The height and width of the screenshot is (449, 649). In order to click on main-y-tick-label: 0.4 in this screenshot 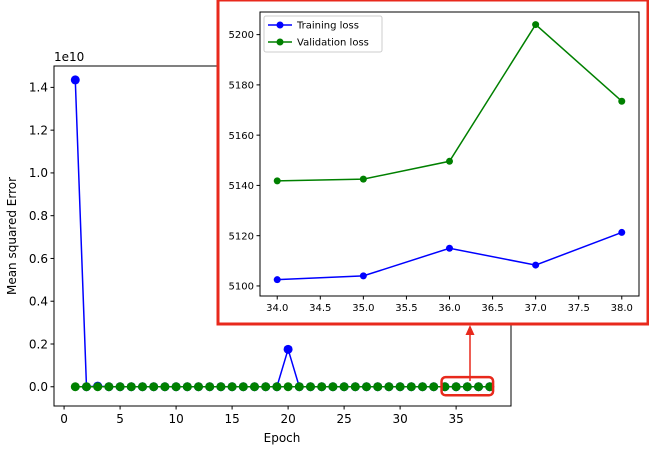, I will do `click(38, 302)`.